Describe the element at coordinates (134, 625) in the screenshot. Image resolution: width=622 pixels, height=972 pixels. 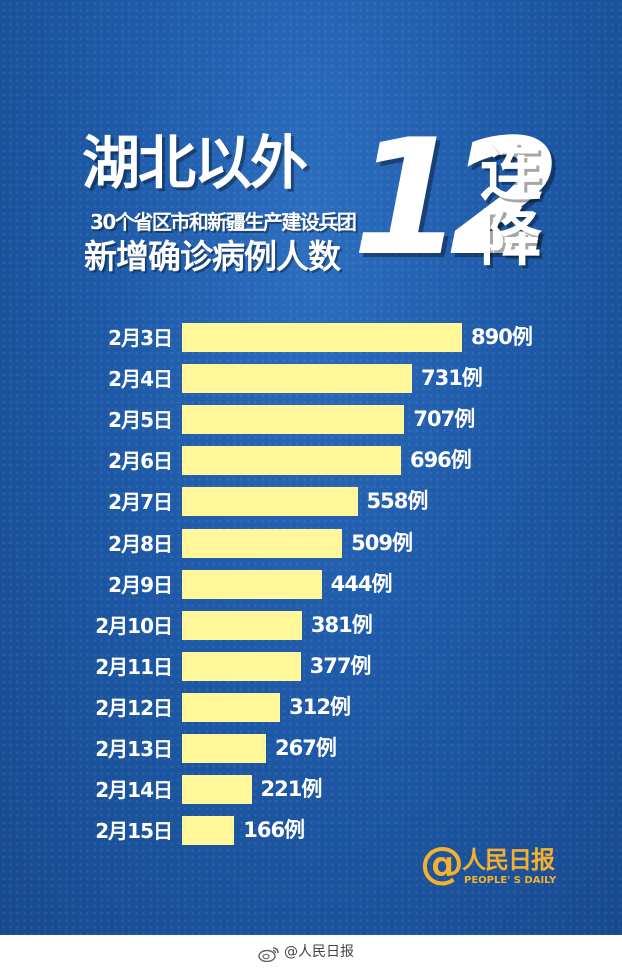
I see `category-label: 2月10日` at that location.